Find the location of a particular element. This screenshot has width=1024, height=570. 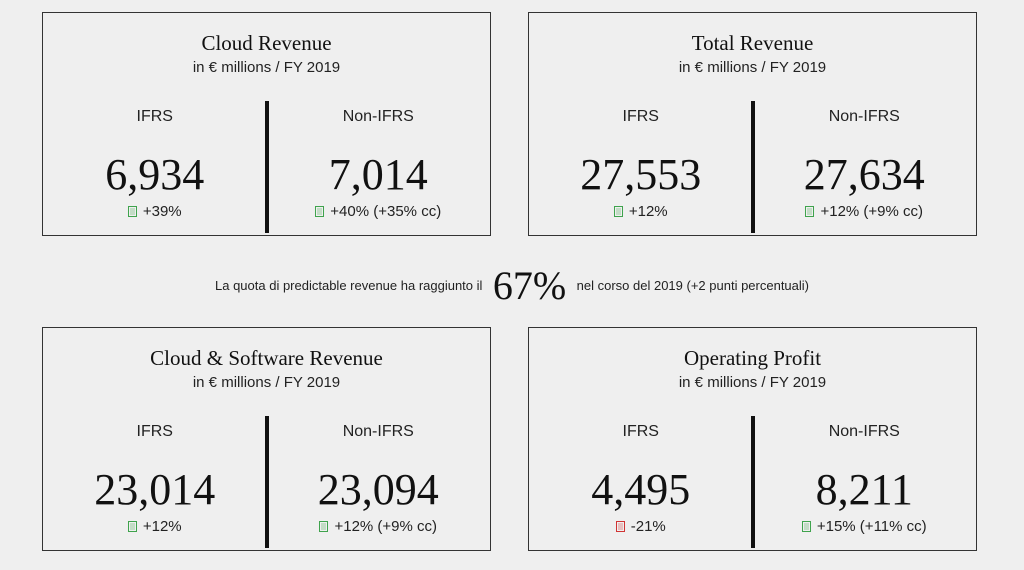

change-text: +39% is located at coordinates (162, 211).